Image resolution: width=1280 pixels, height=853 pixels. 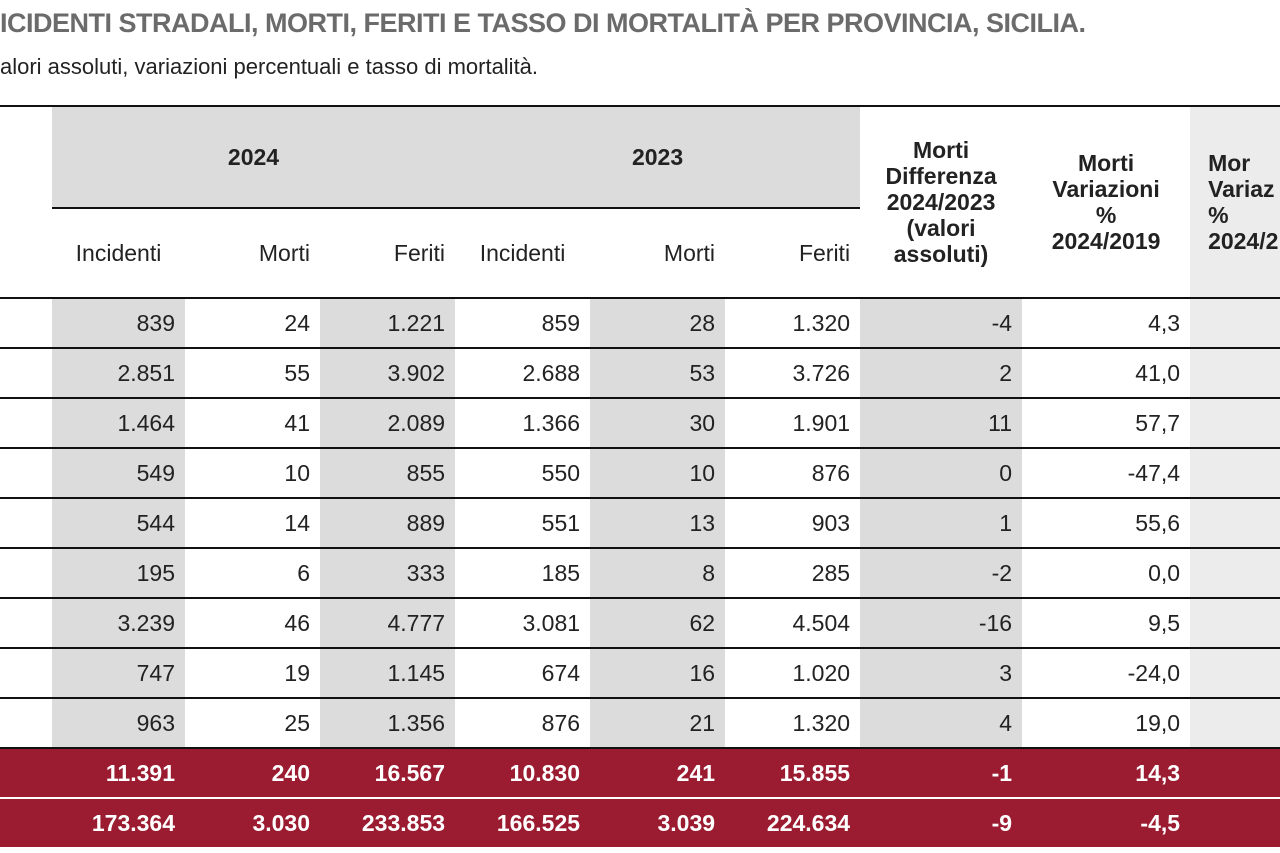 What do you see at coordinates (388, 723) in the screenshot?
I see `cell: 1.356` at bounding box center [388, 723].